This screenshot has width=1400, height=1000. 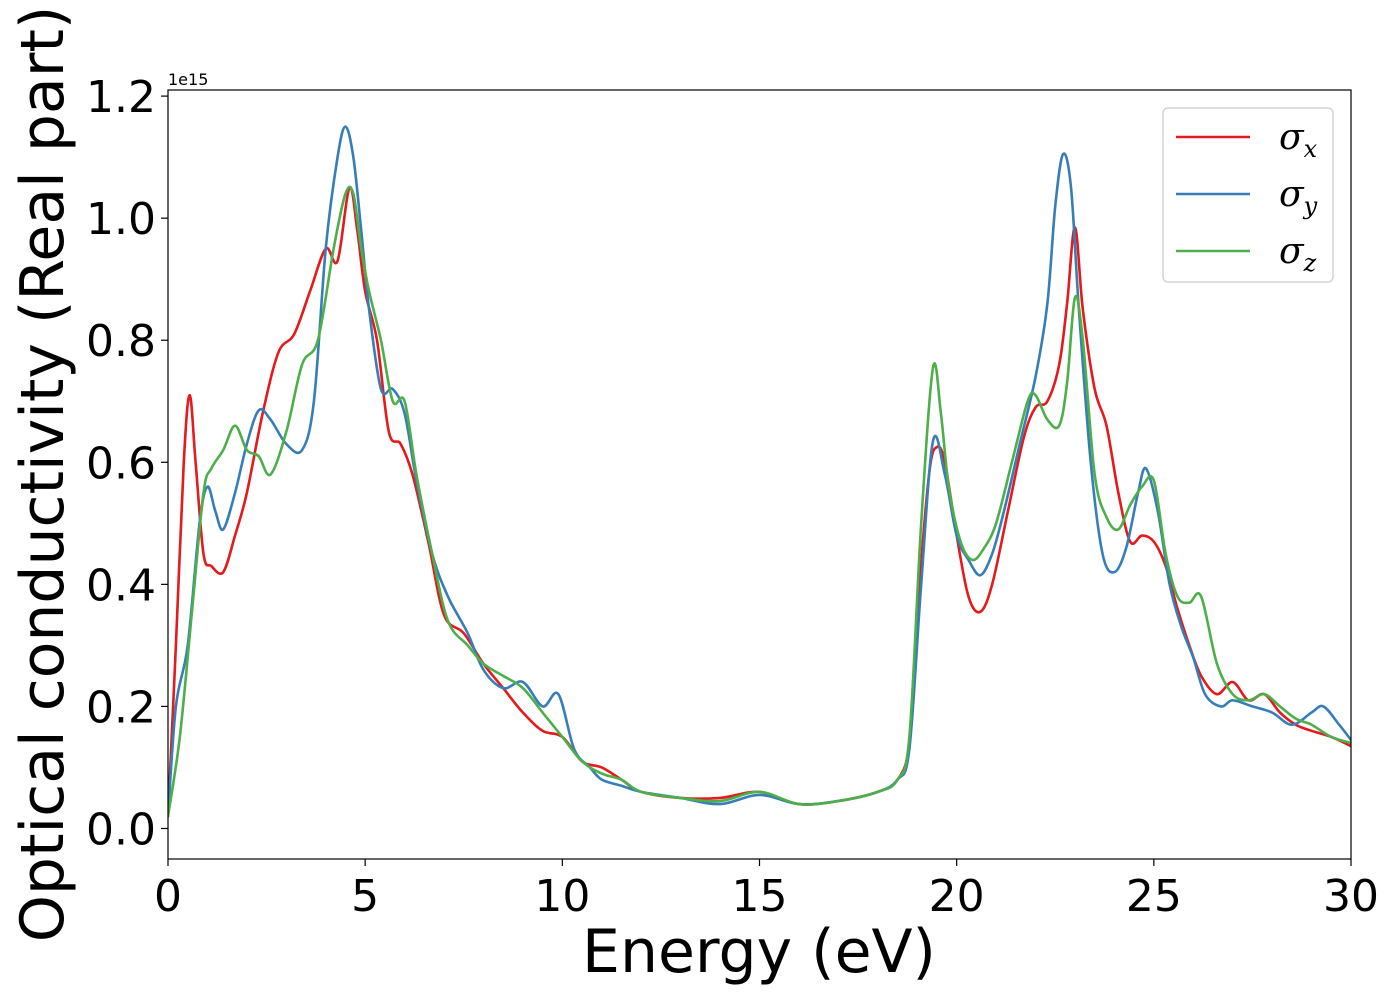 What do you see at coordinates (1154, 896) in the screenshot?
I see `x-tick-label: 25` at bounding box center [1154, 896].